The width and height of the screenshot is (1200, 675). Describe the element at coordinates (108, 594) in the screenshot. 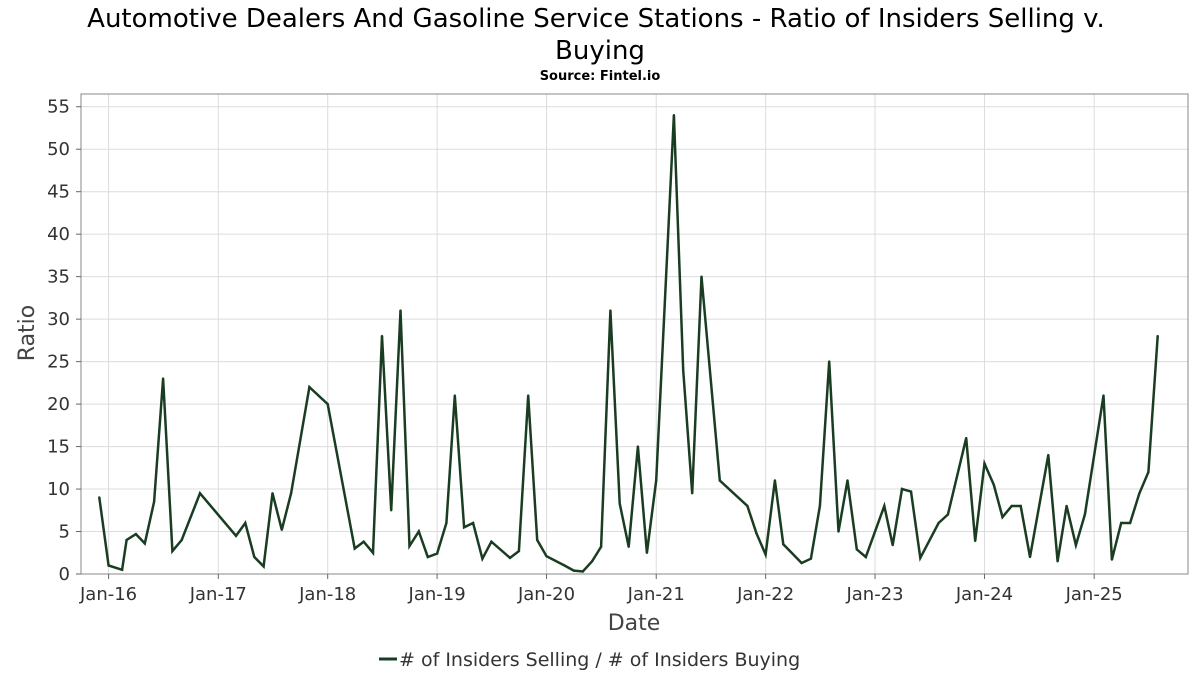

I see `x-tick-label: Jan-16` at that location.